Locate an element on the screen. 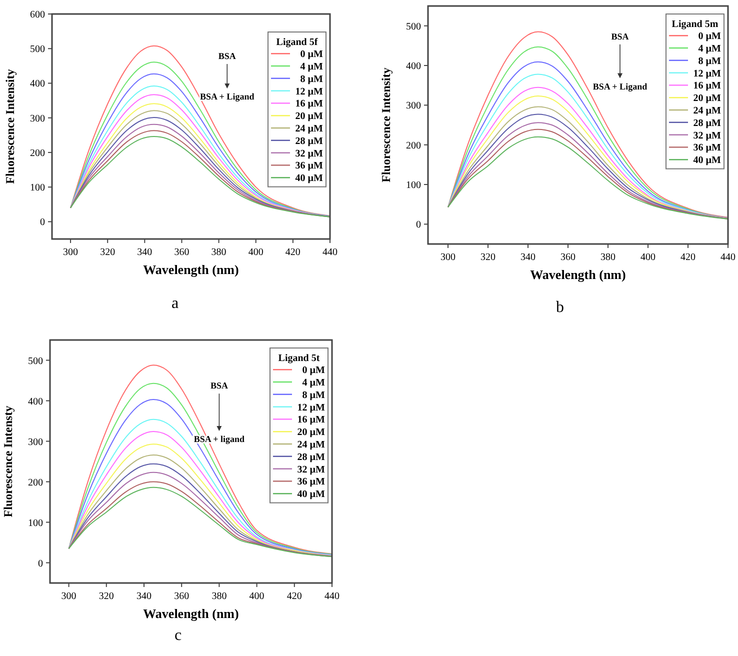  legend-title: Ligand 5f is located at coordinates (297, 42).